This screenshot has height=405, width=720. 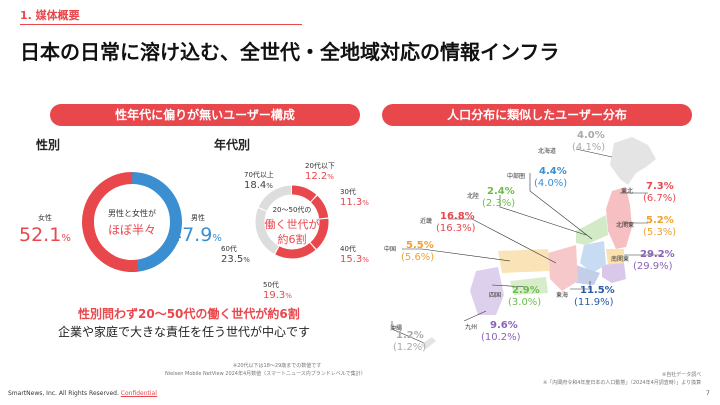 I want to click on region-chubu-prev: (4.0%), so click(x=551, y=183).